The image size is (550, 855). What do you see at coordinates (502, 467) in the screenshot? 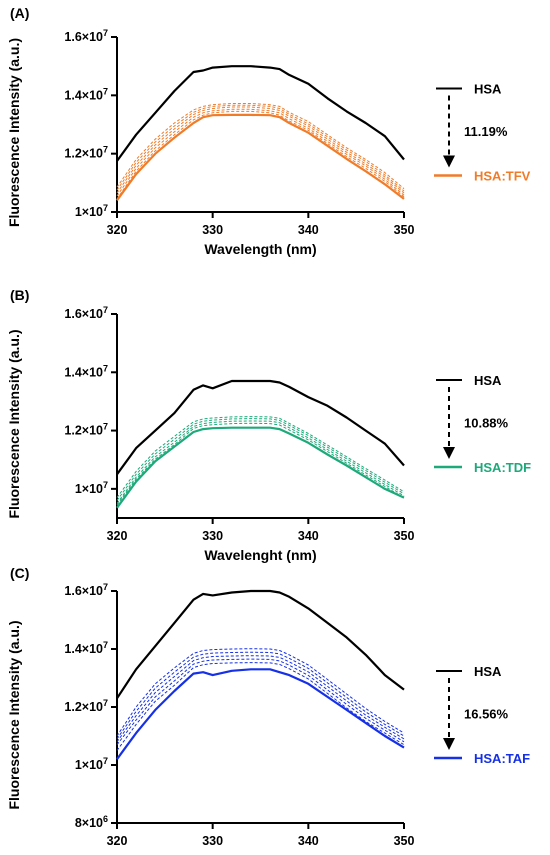
I see `legend-label-complex: HSA:TDF` at bounding box center [502, 467].